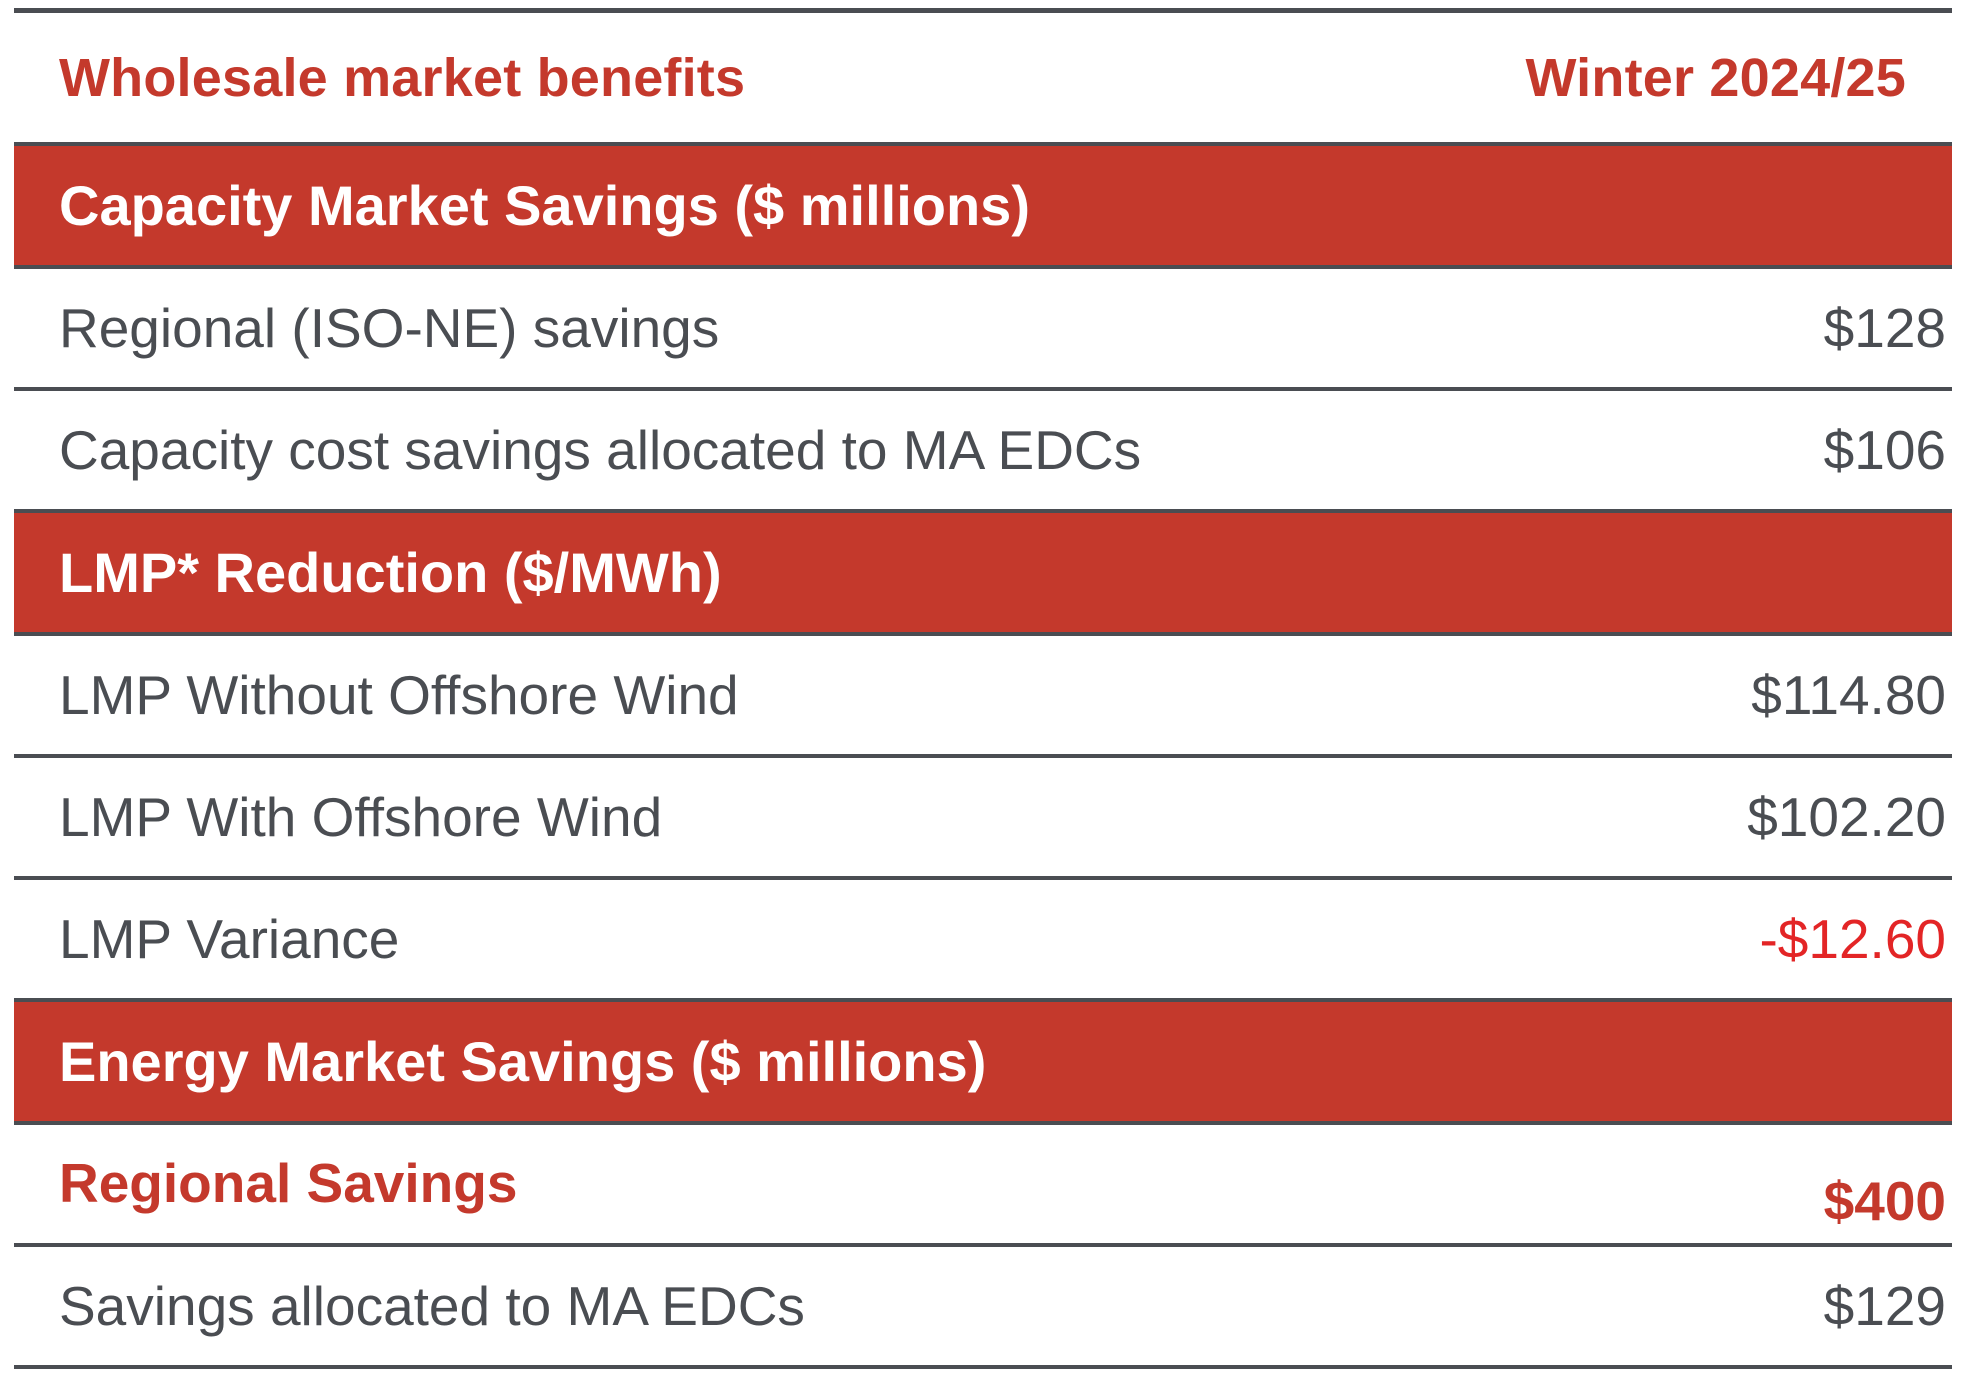 Image resolution: width=1964 pixels, height=1376 pixels. I want to click on top-rule, so click(983, 10).